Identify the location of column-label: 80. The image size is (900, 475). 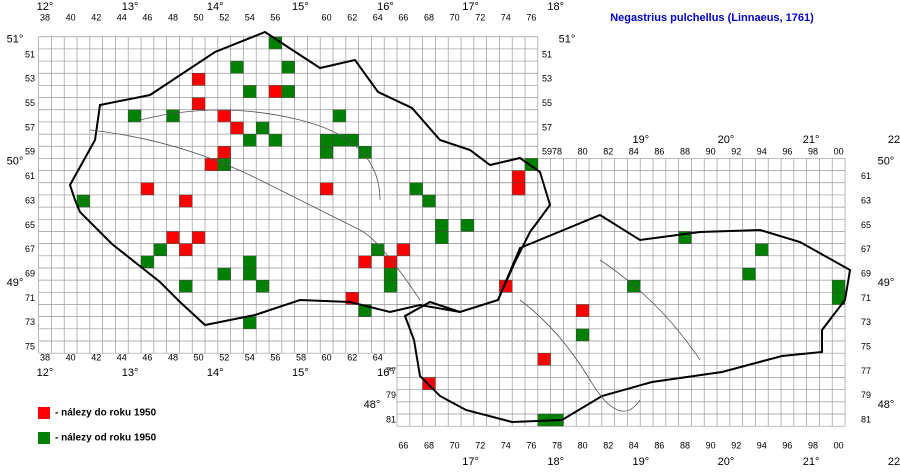
(583, 445).